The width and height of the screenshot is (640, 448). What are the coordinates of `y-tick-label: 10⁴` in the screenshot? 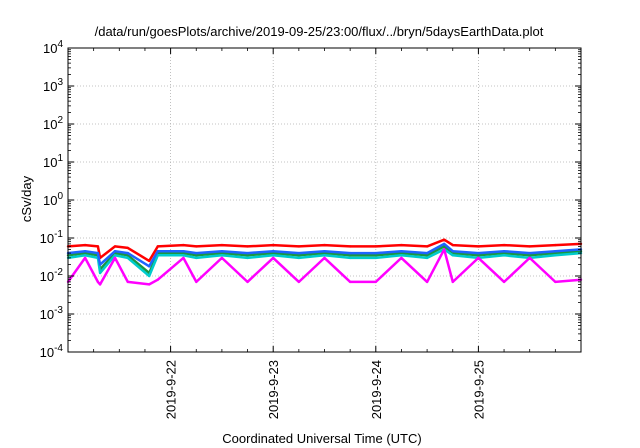 It's located at (53, 47).